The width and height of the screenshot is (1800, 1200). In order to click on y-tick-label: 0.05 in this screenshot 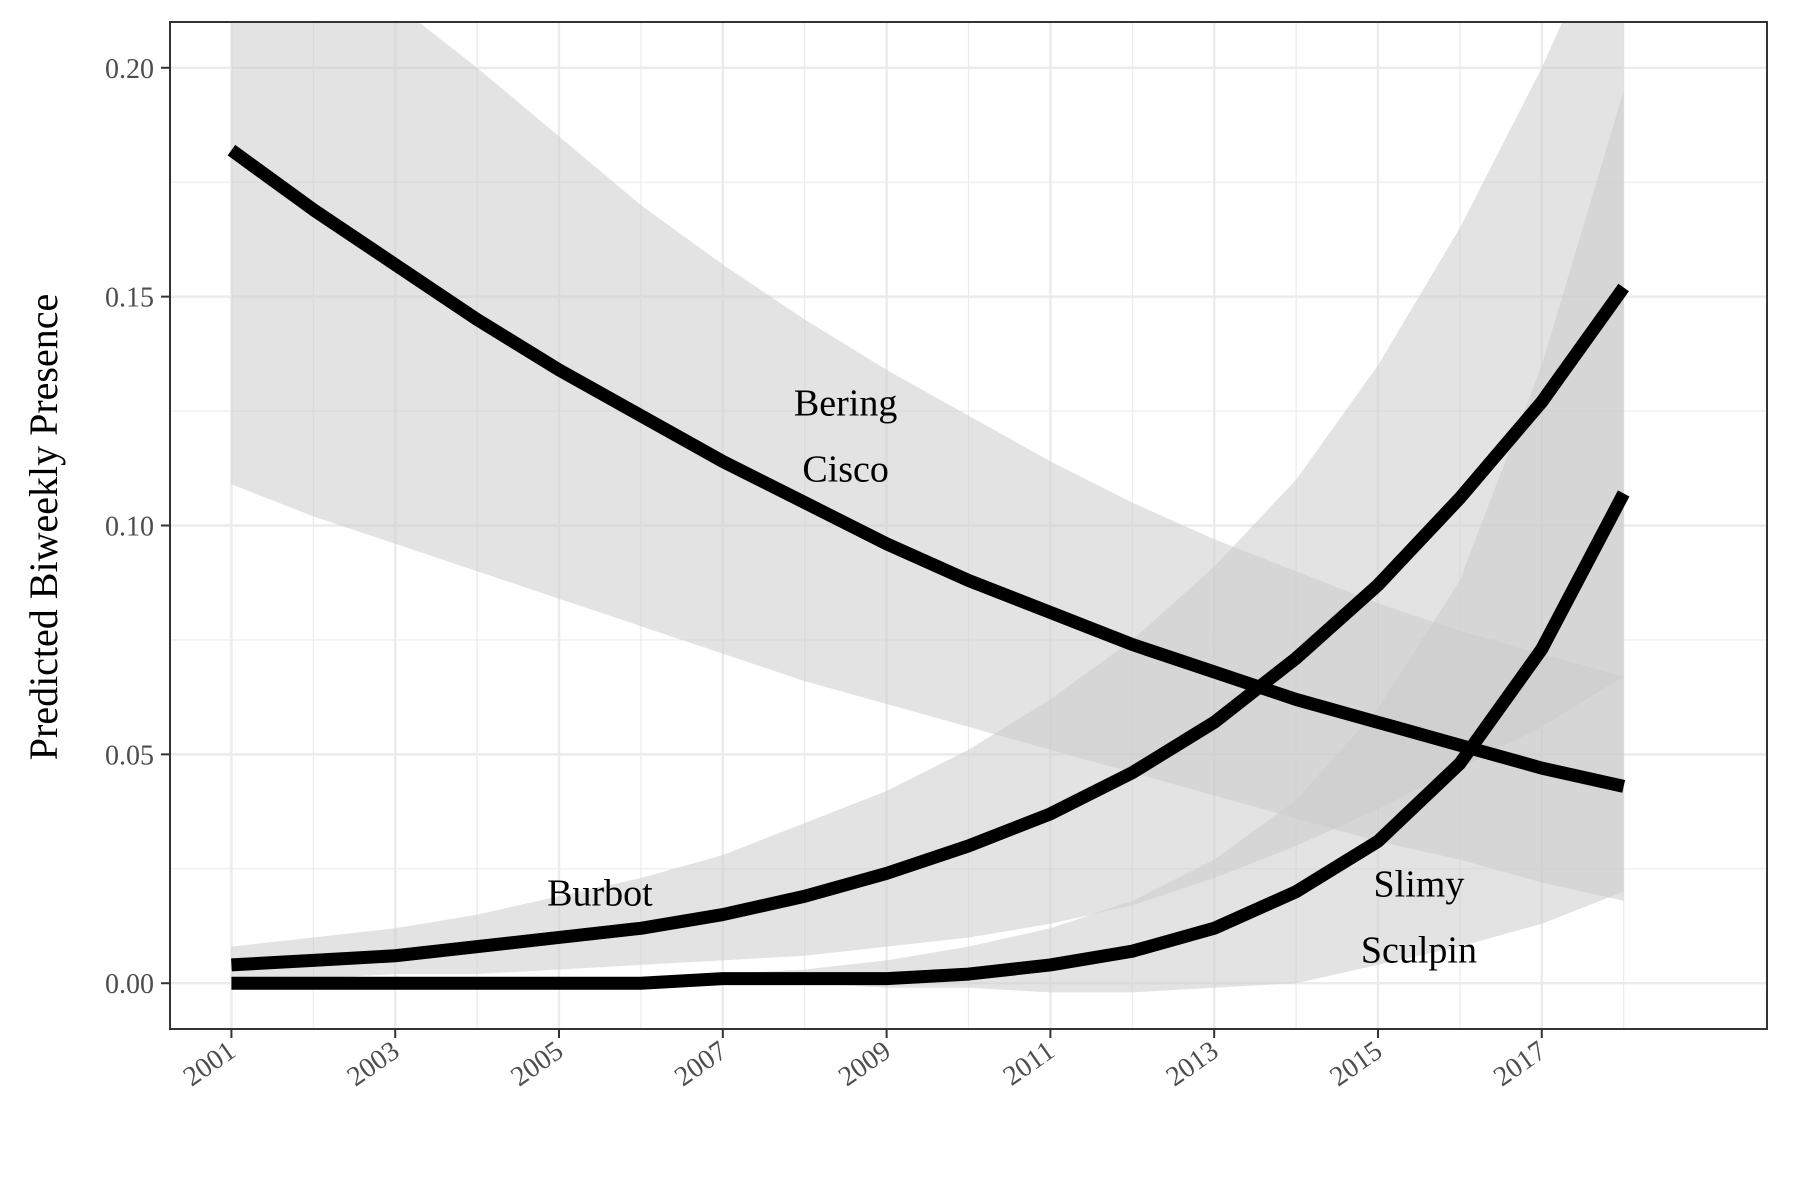, I will do `click(129, 755)`.